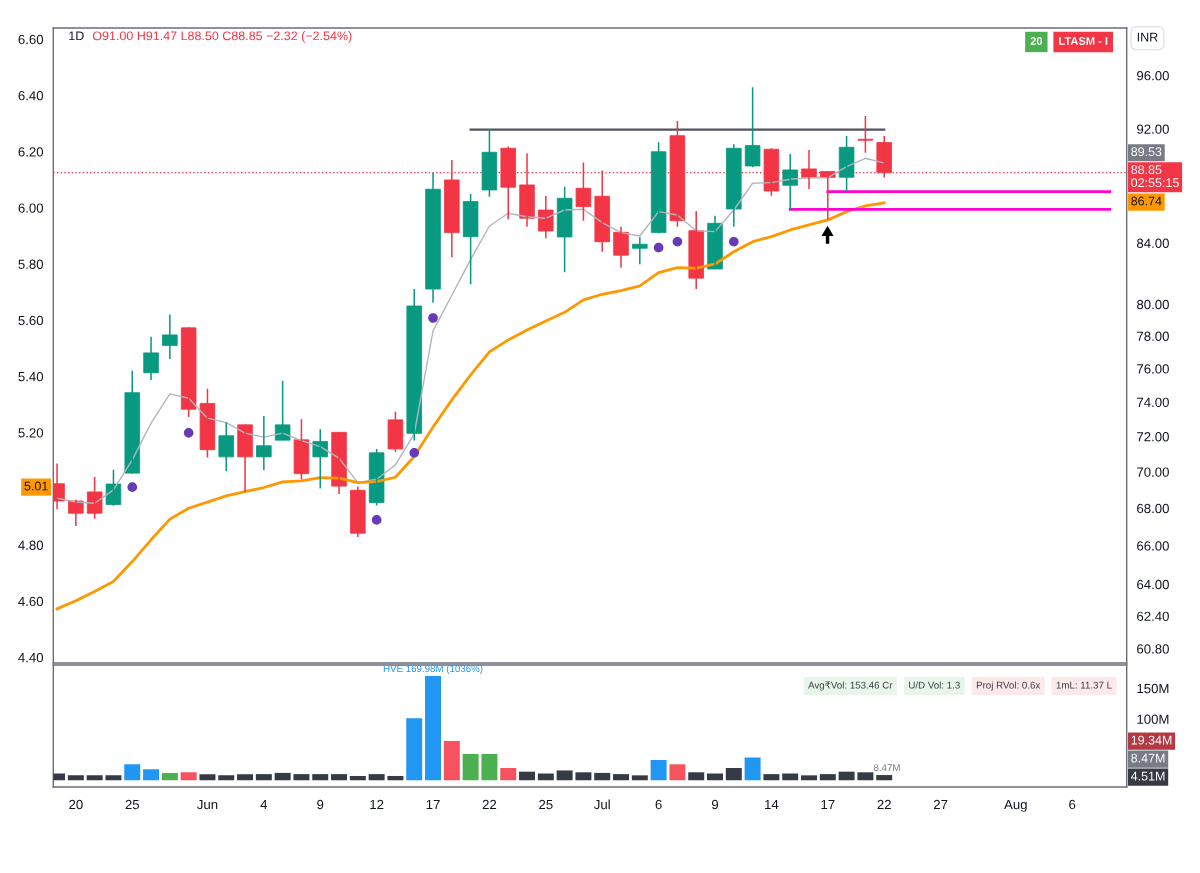 The height and width of the screenshot is (873, 1200). I want to click on chart-title: 1D, so click(76, 36).